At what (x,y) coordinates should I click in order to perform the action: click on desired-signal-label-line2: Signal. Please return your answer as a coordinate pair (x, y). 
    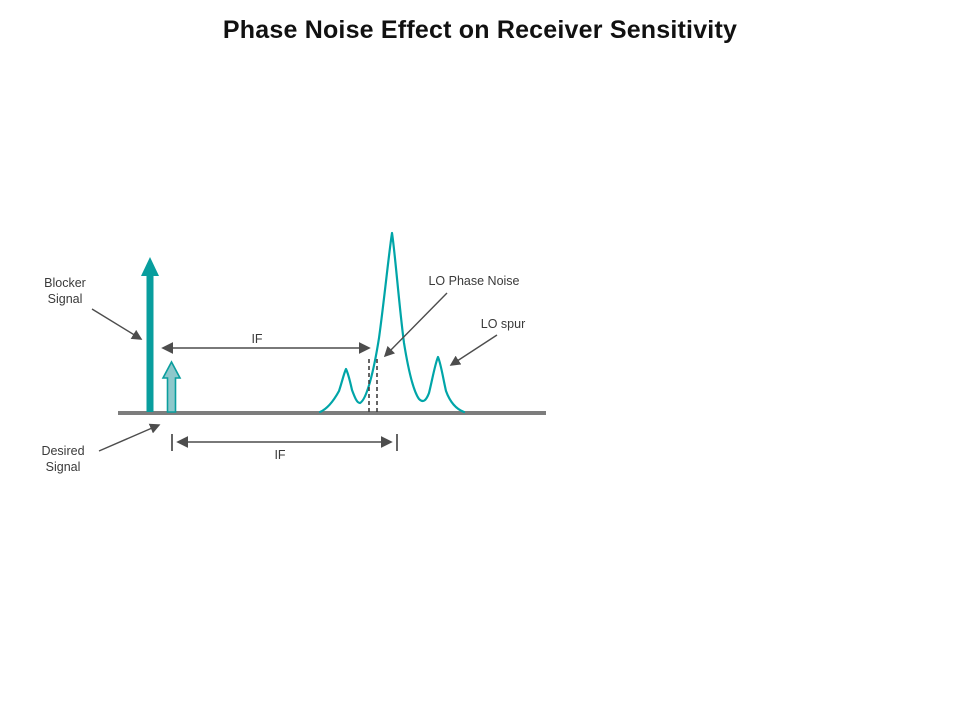
    Looking at the image, I should click on (63, 467).